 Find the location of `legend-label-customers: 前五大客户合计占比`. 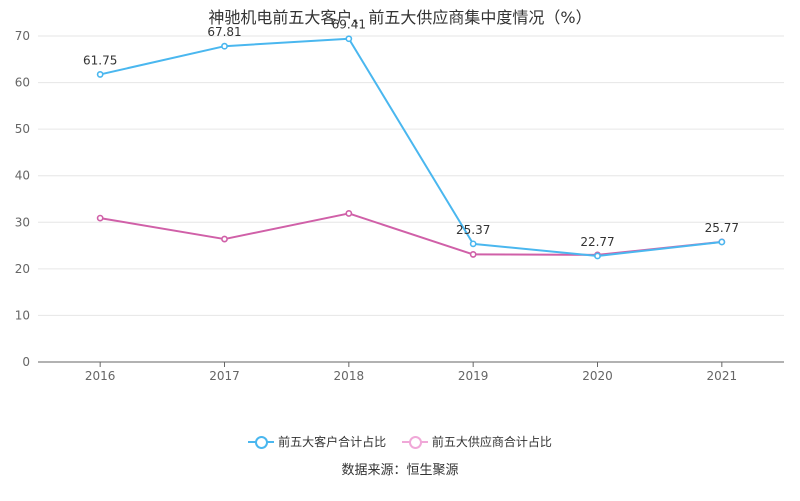

legend-label-customers: 前五大客户合计占比 is located at coordinates (332, 442).